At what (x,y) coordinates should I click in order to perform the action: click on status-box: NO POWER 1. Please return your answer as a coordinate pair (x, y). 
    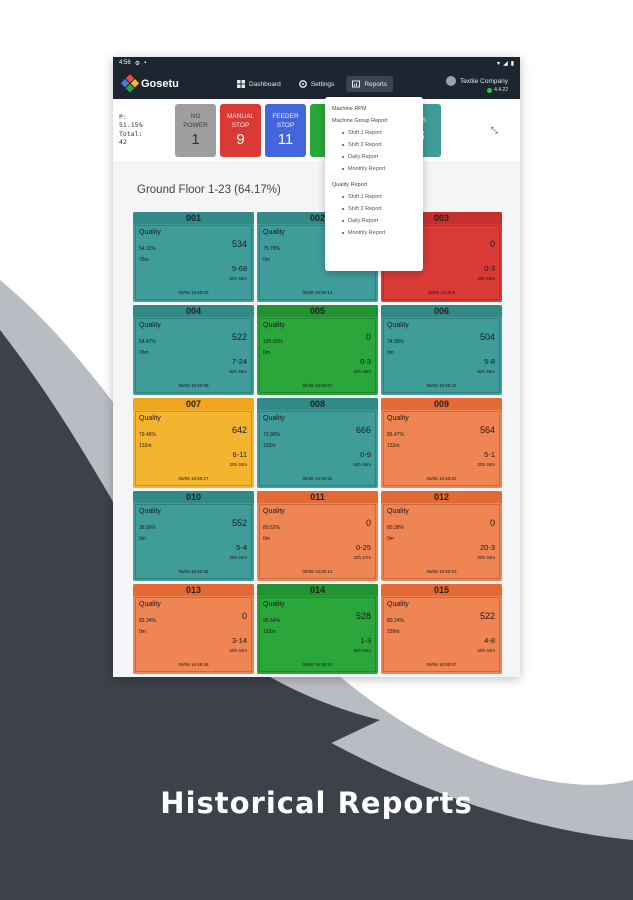
    Looking at the image, I should click on (195, 130).